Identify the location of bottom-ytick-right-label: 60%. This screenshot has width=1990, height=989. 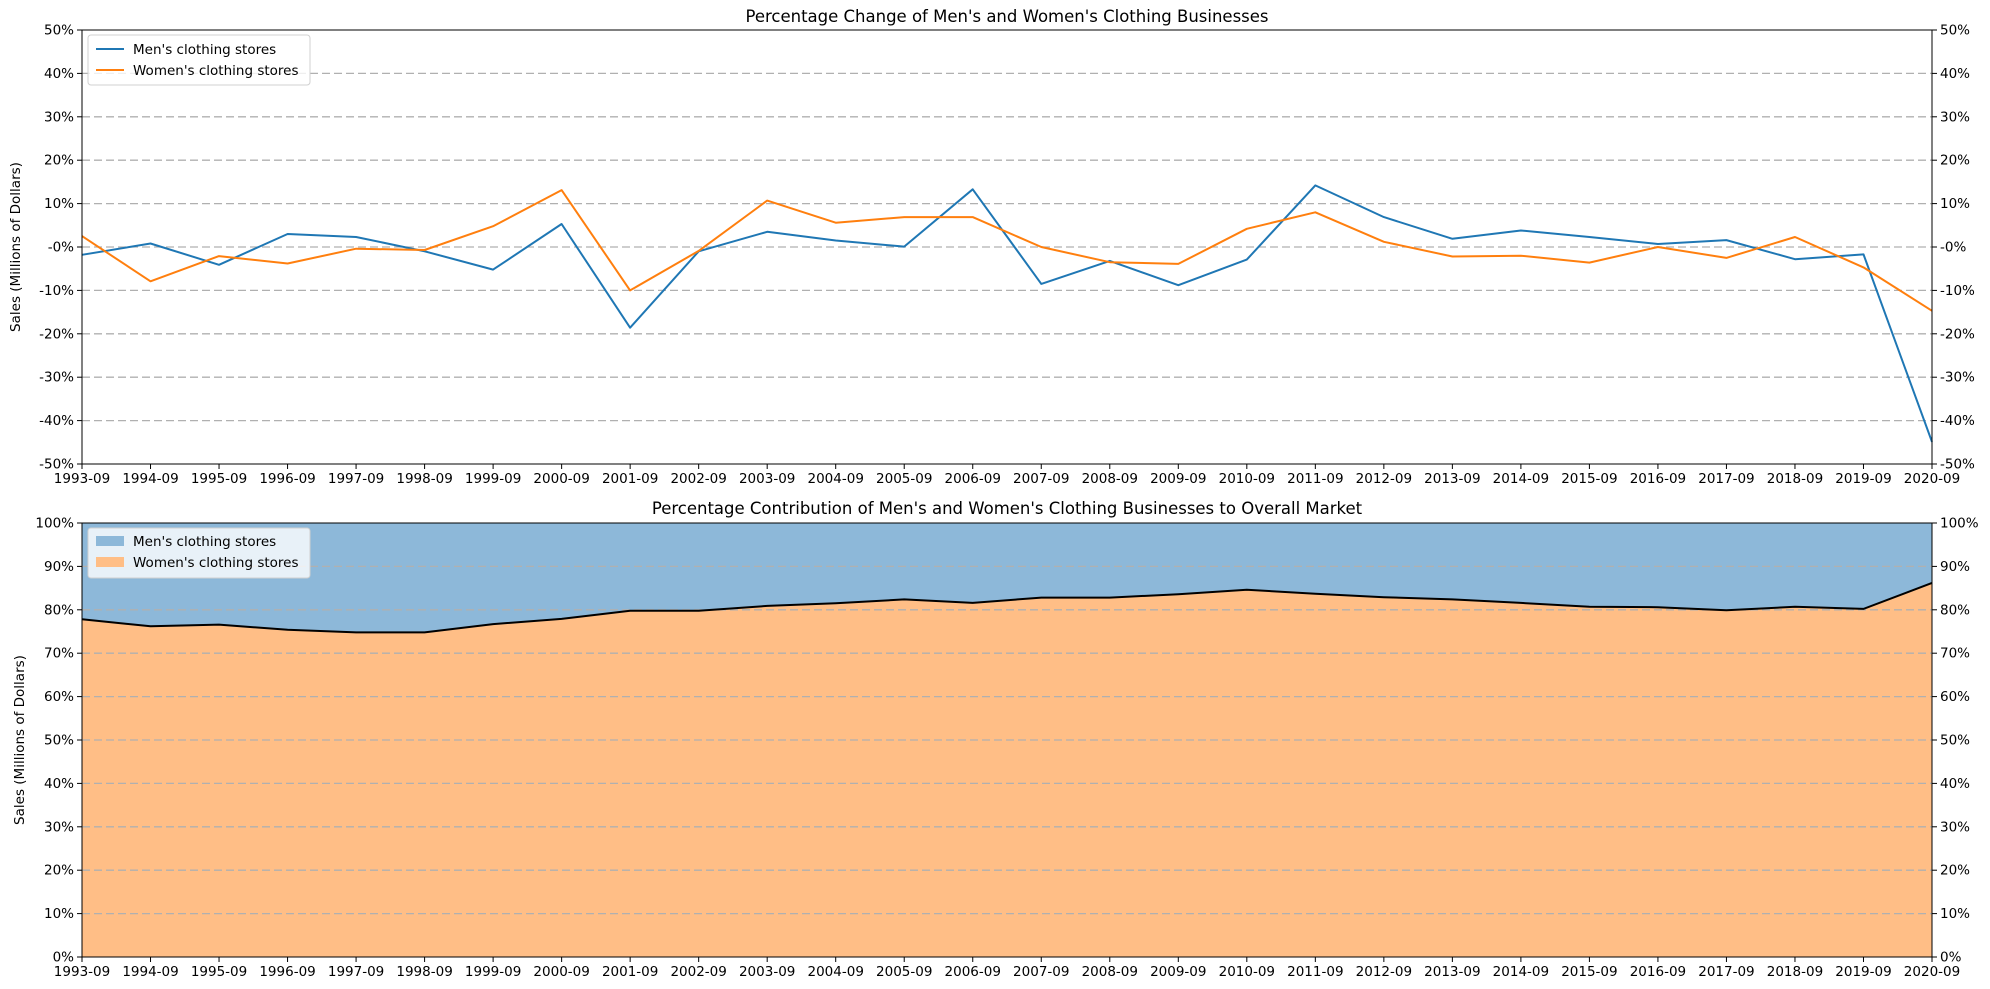
(1955, 697).